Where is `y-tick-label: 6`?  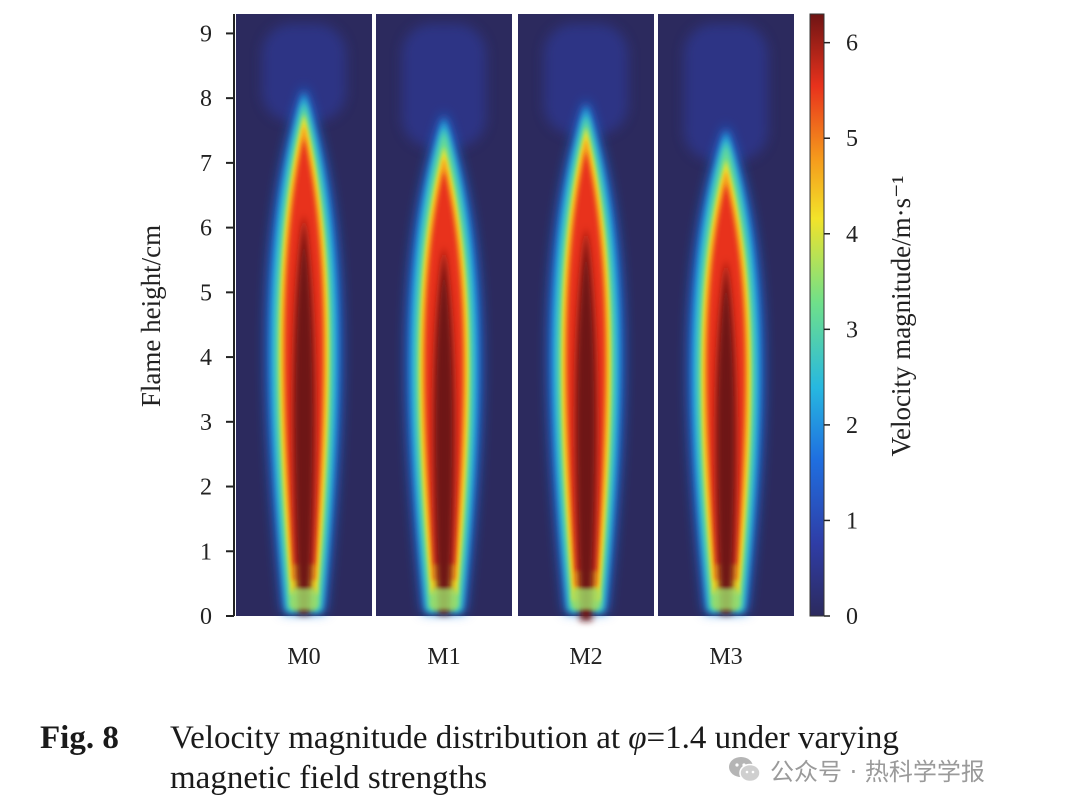
y-tick-label: 6 is located at coordinates (206, 229).